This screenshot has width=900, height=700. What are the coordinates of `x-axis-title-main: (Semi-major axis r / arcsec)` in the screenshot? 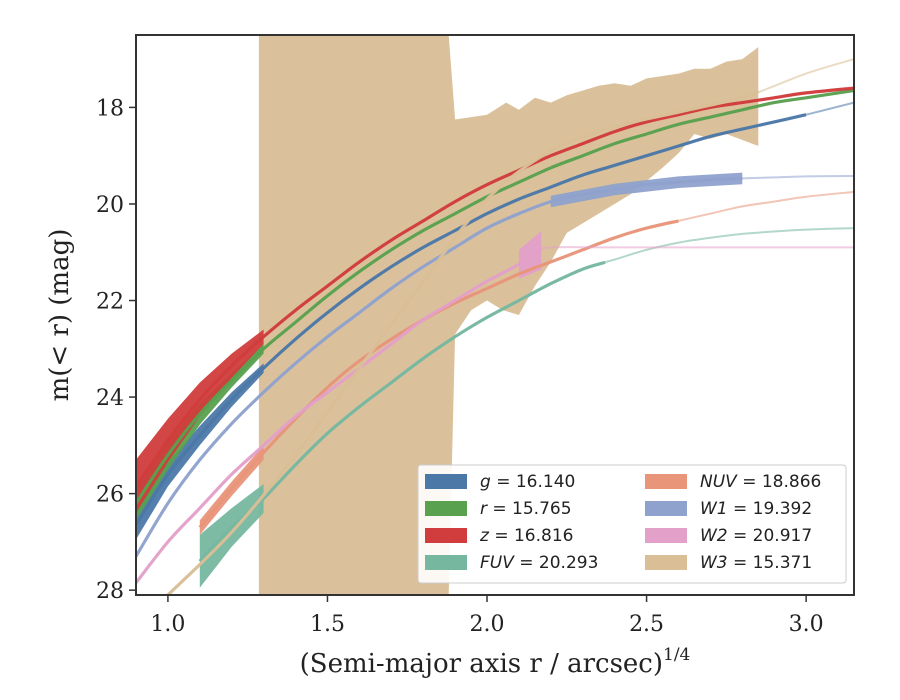 It's located at (481, 664).